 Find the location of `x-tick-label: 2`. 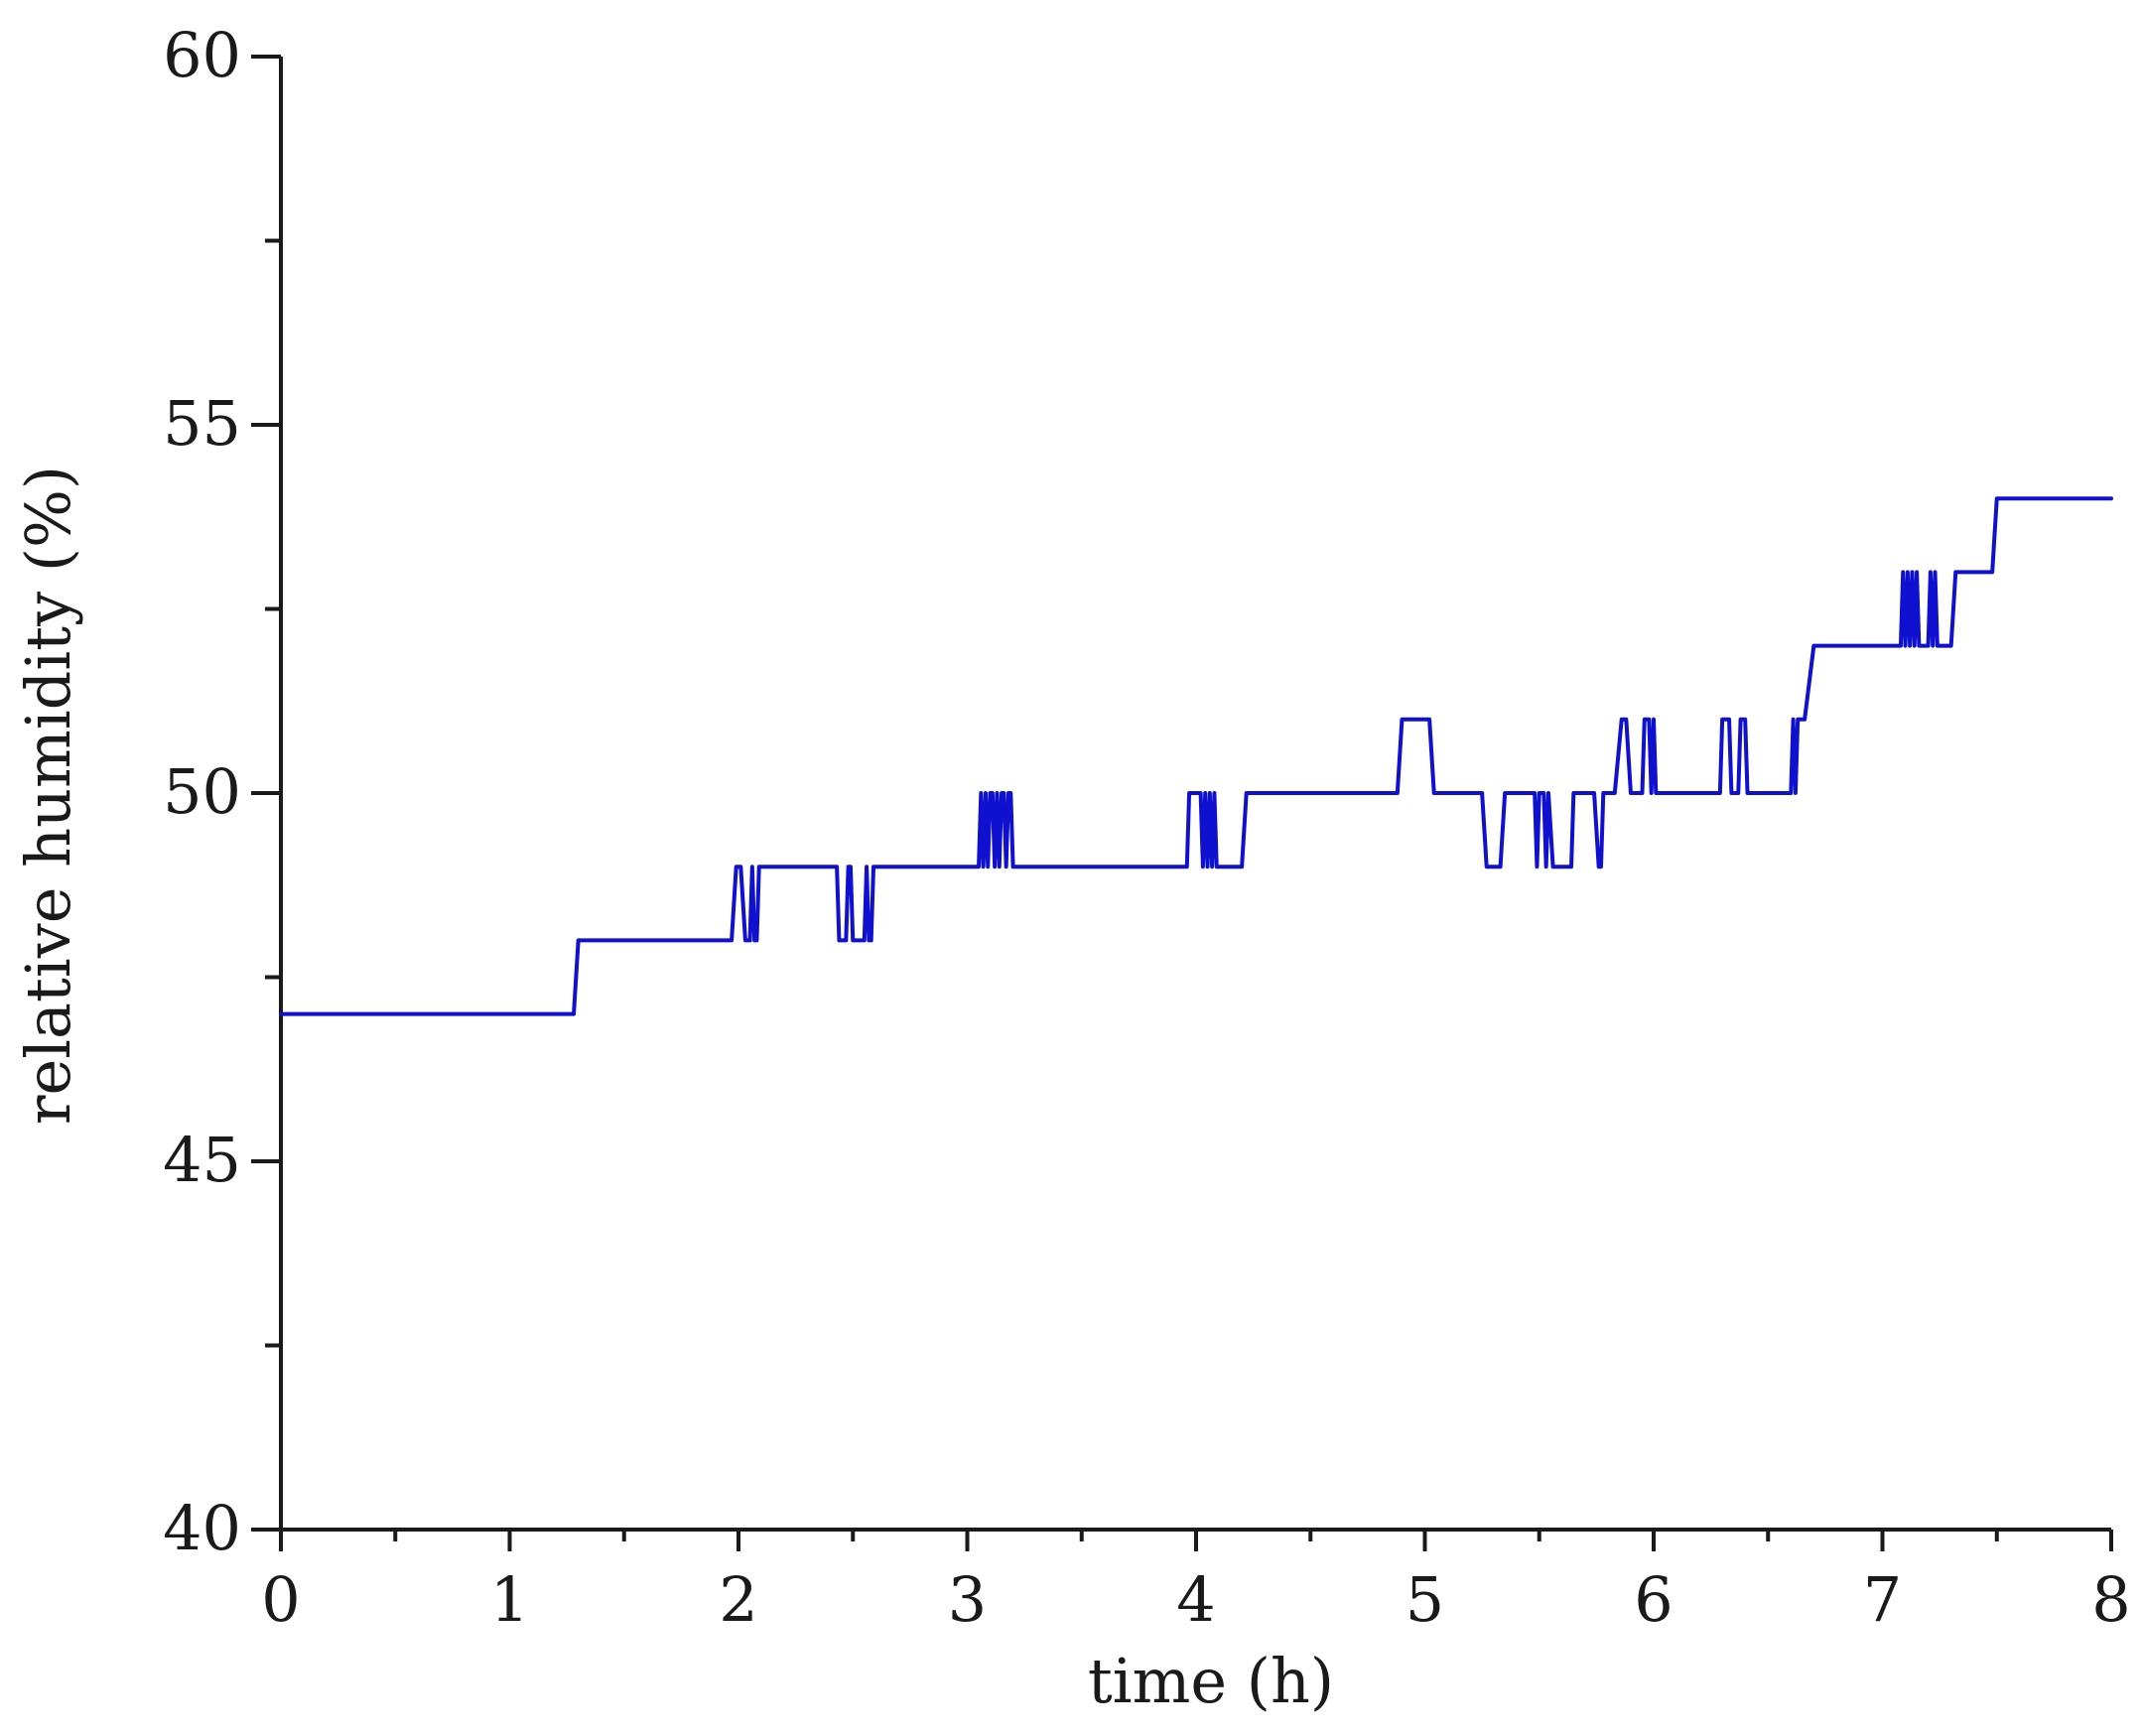

x-tick-label: 2 is located at coordinates (738, 1599).